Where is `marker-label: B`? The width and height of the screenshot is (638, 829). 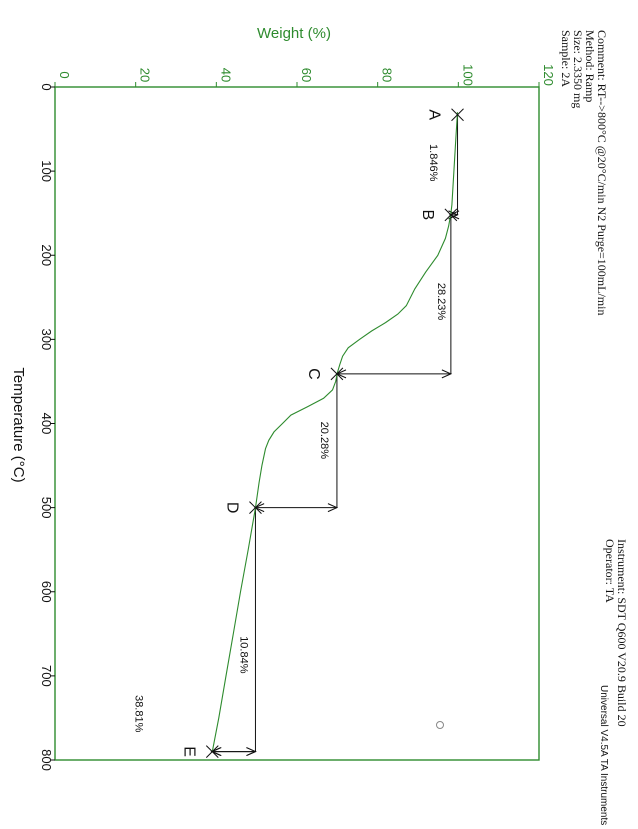
marker-label: B is located at coordinates (427, 215).